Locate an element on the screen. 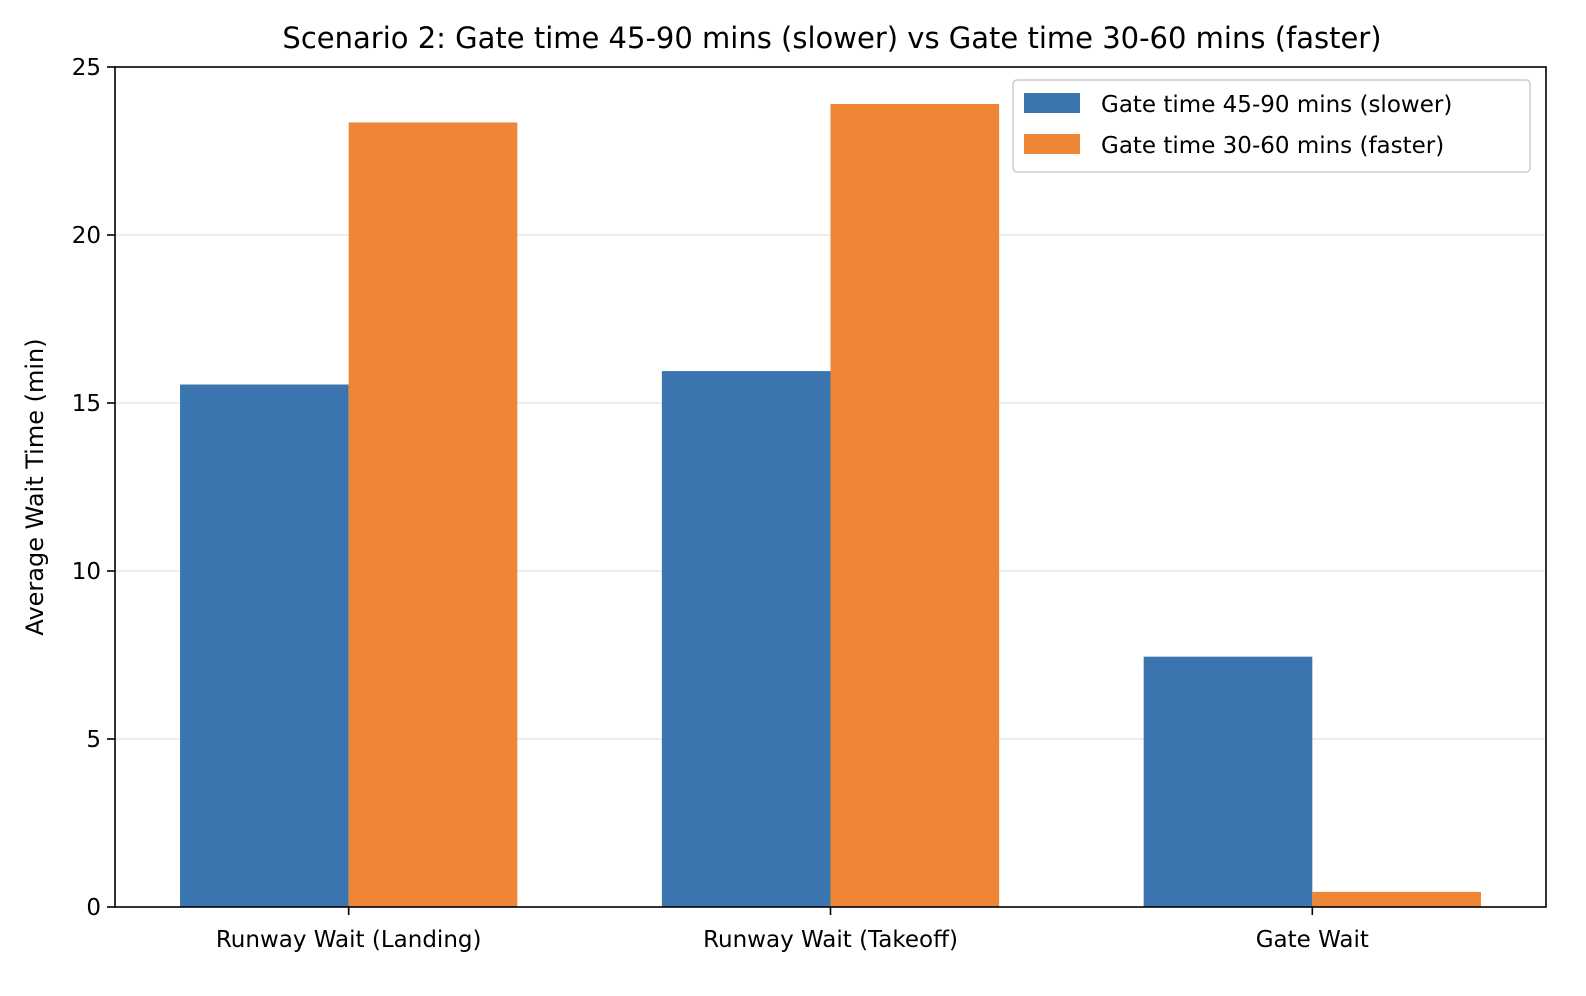 Image resolution: width=1586 pixels, height=996 pixels. y-tick-label: 20 is located at coordinates (86, 236).